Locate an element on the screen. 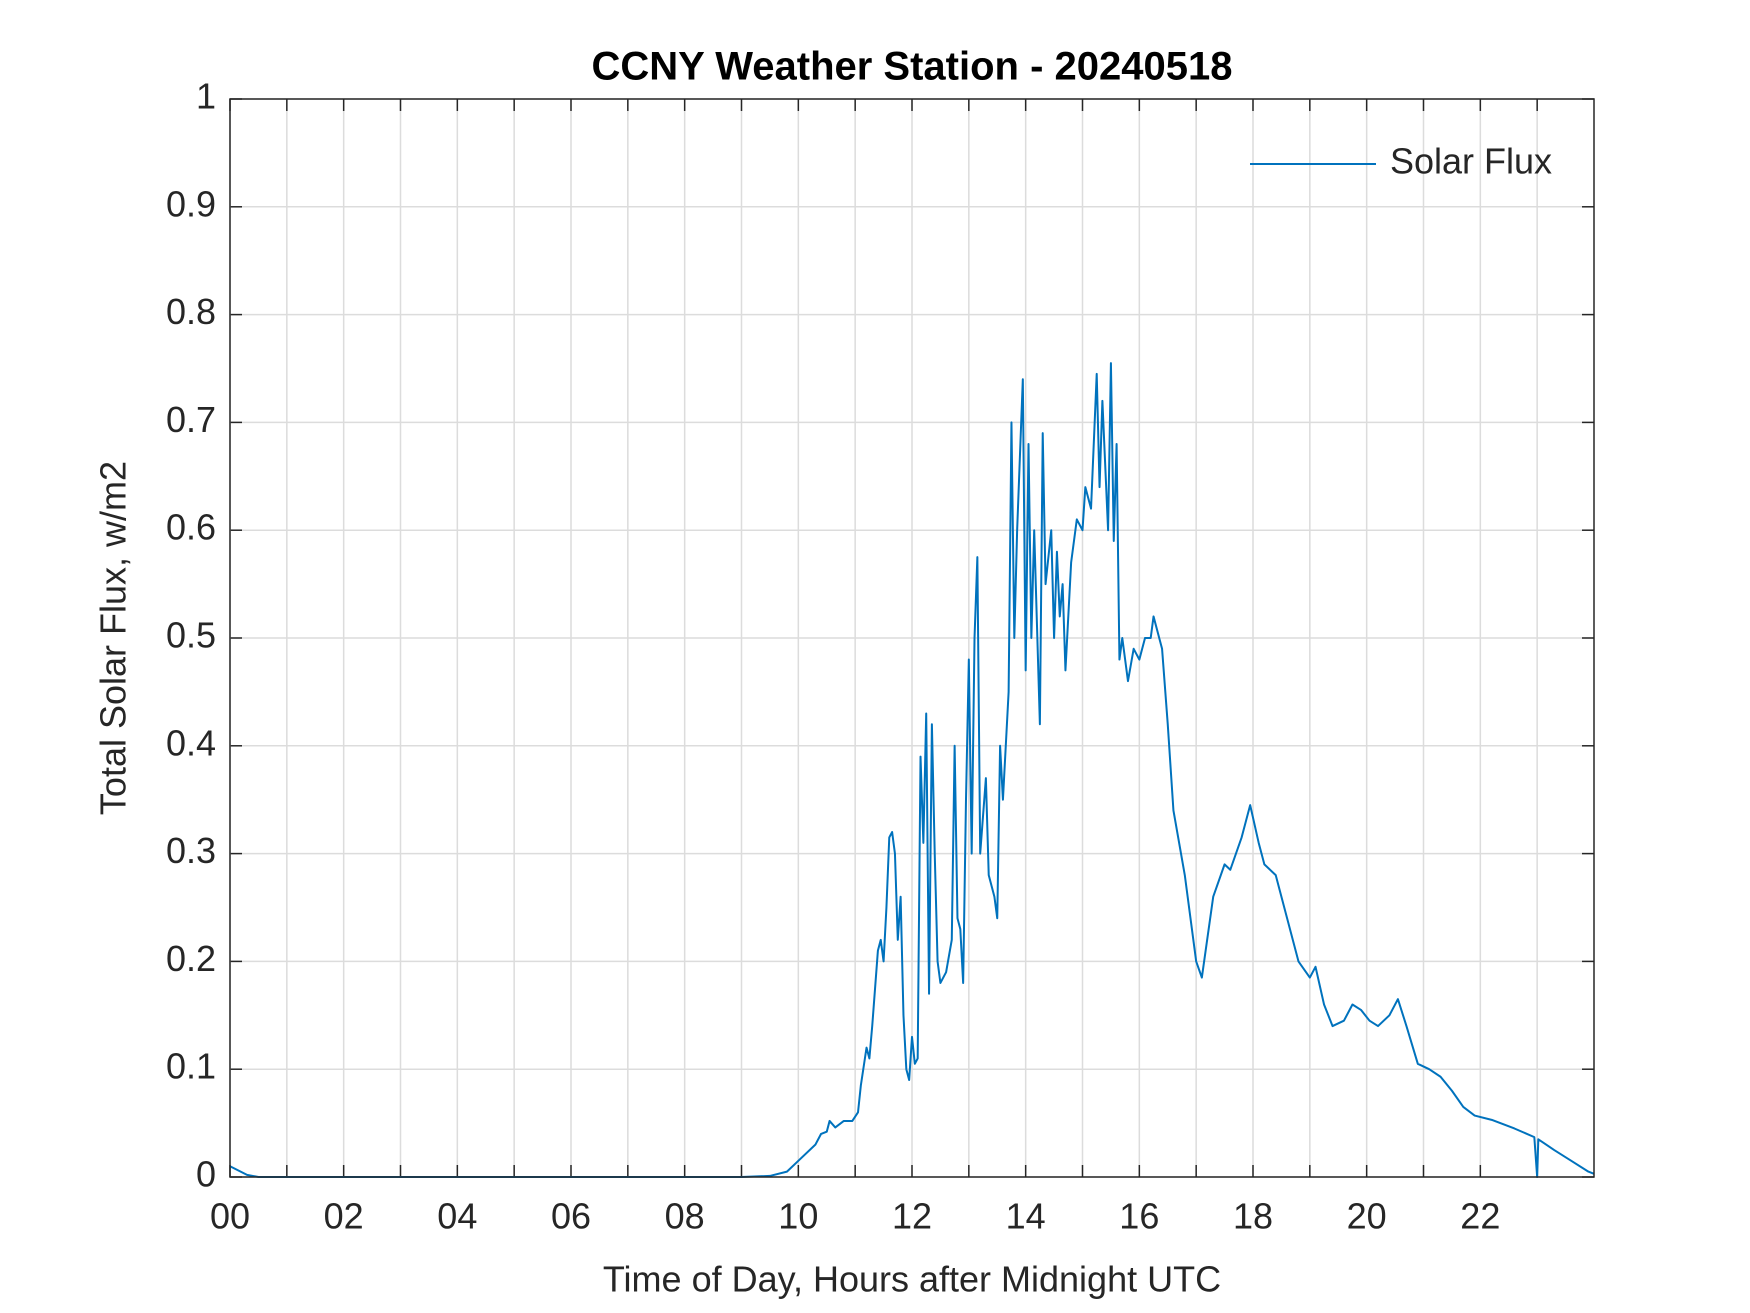  x-tick-label: 14 is located at coordinates (1026, 1216).